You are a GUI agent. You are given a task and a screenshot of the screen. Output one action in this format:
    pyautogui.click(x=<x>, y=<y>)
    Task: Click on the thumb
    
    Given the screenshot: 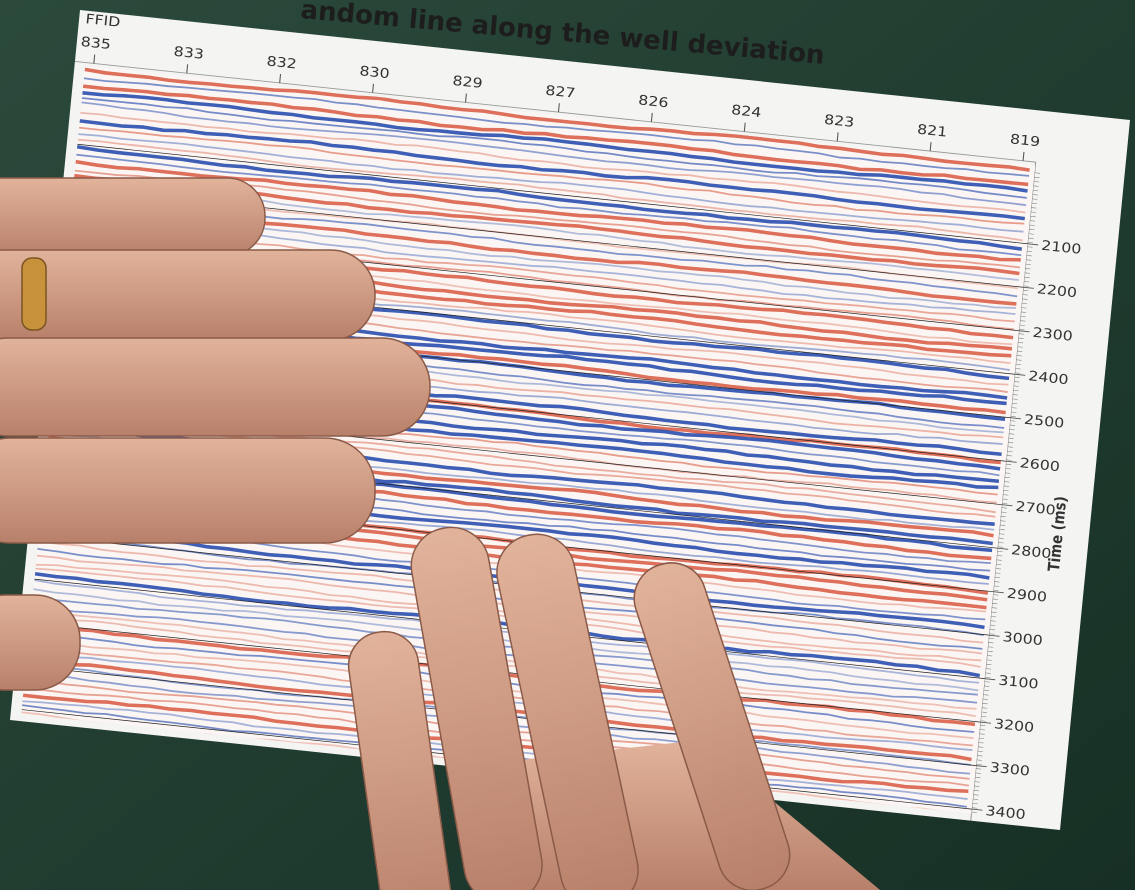 What is the action you would take?
    pyautogui.click(x=399, y=760)
    